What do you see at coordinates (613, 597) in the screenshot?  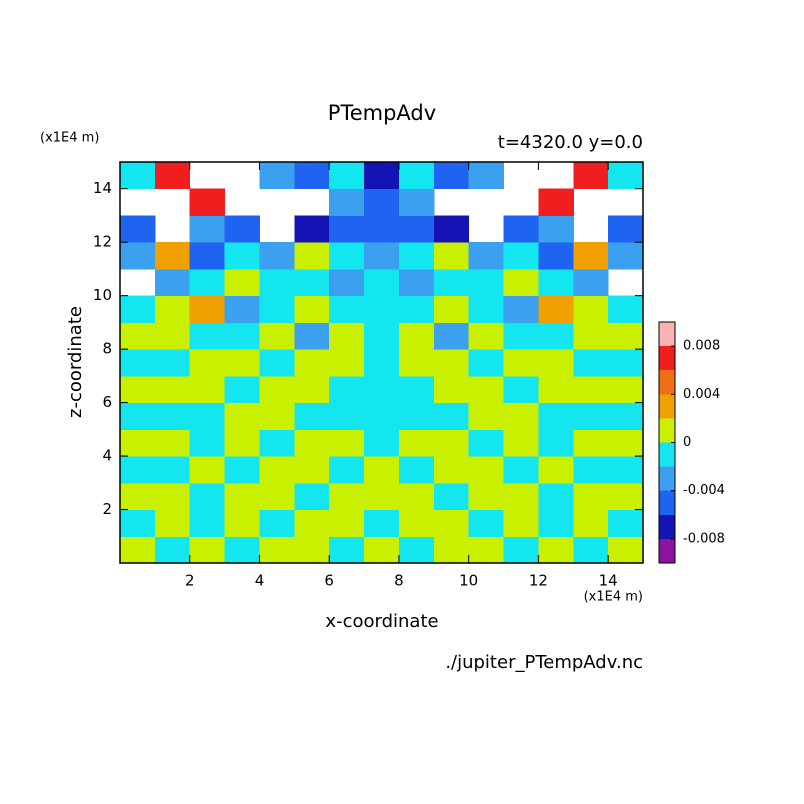 I see `x-unit: (x1E4 m)` at bounding box center [613, 597].